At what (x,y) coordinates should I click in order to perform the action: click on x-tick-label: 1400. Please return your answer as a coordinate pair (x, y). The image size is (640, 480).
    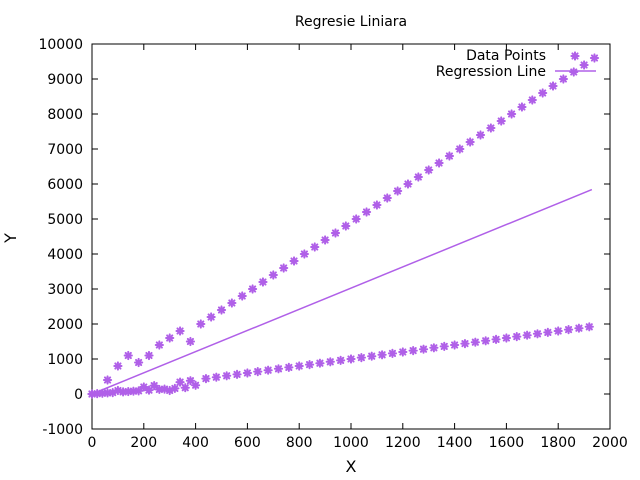
    Looking at the image, I should click on (455, 443).